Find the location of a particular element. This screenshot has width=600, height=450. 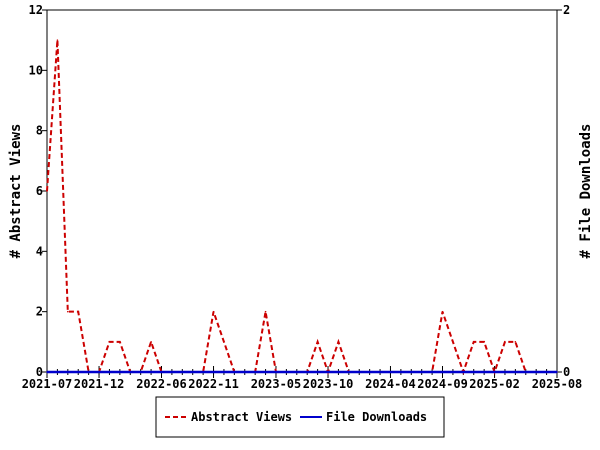

x-tick-label: 2023-10 is located at coordinates (328, 384).